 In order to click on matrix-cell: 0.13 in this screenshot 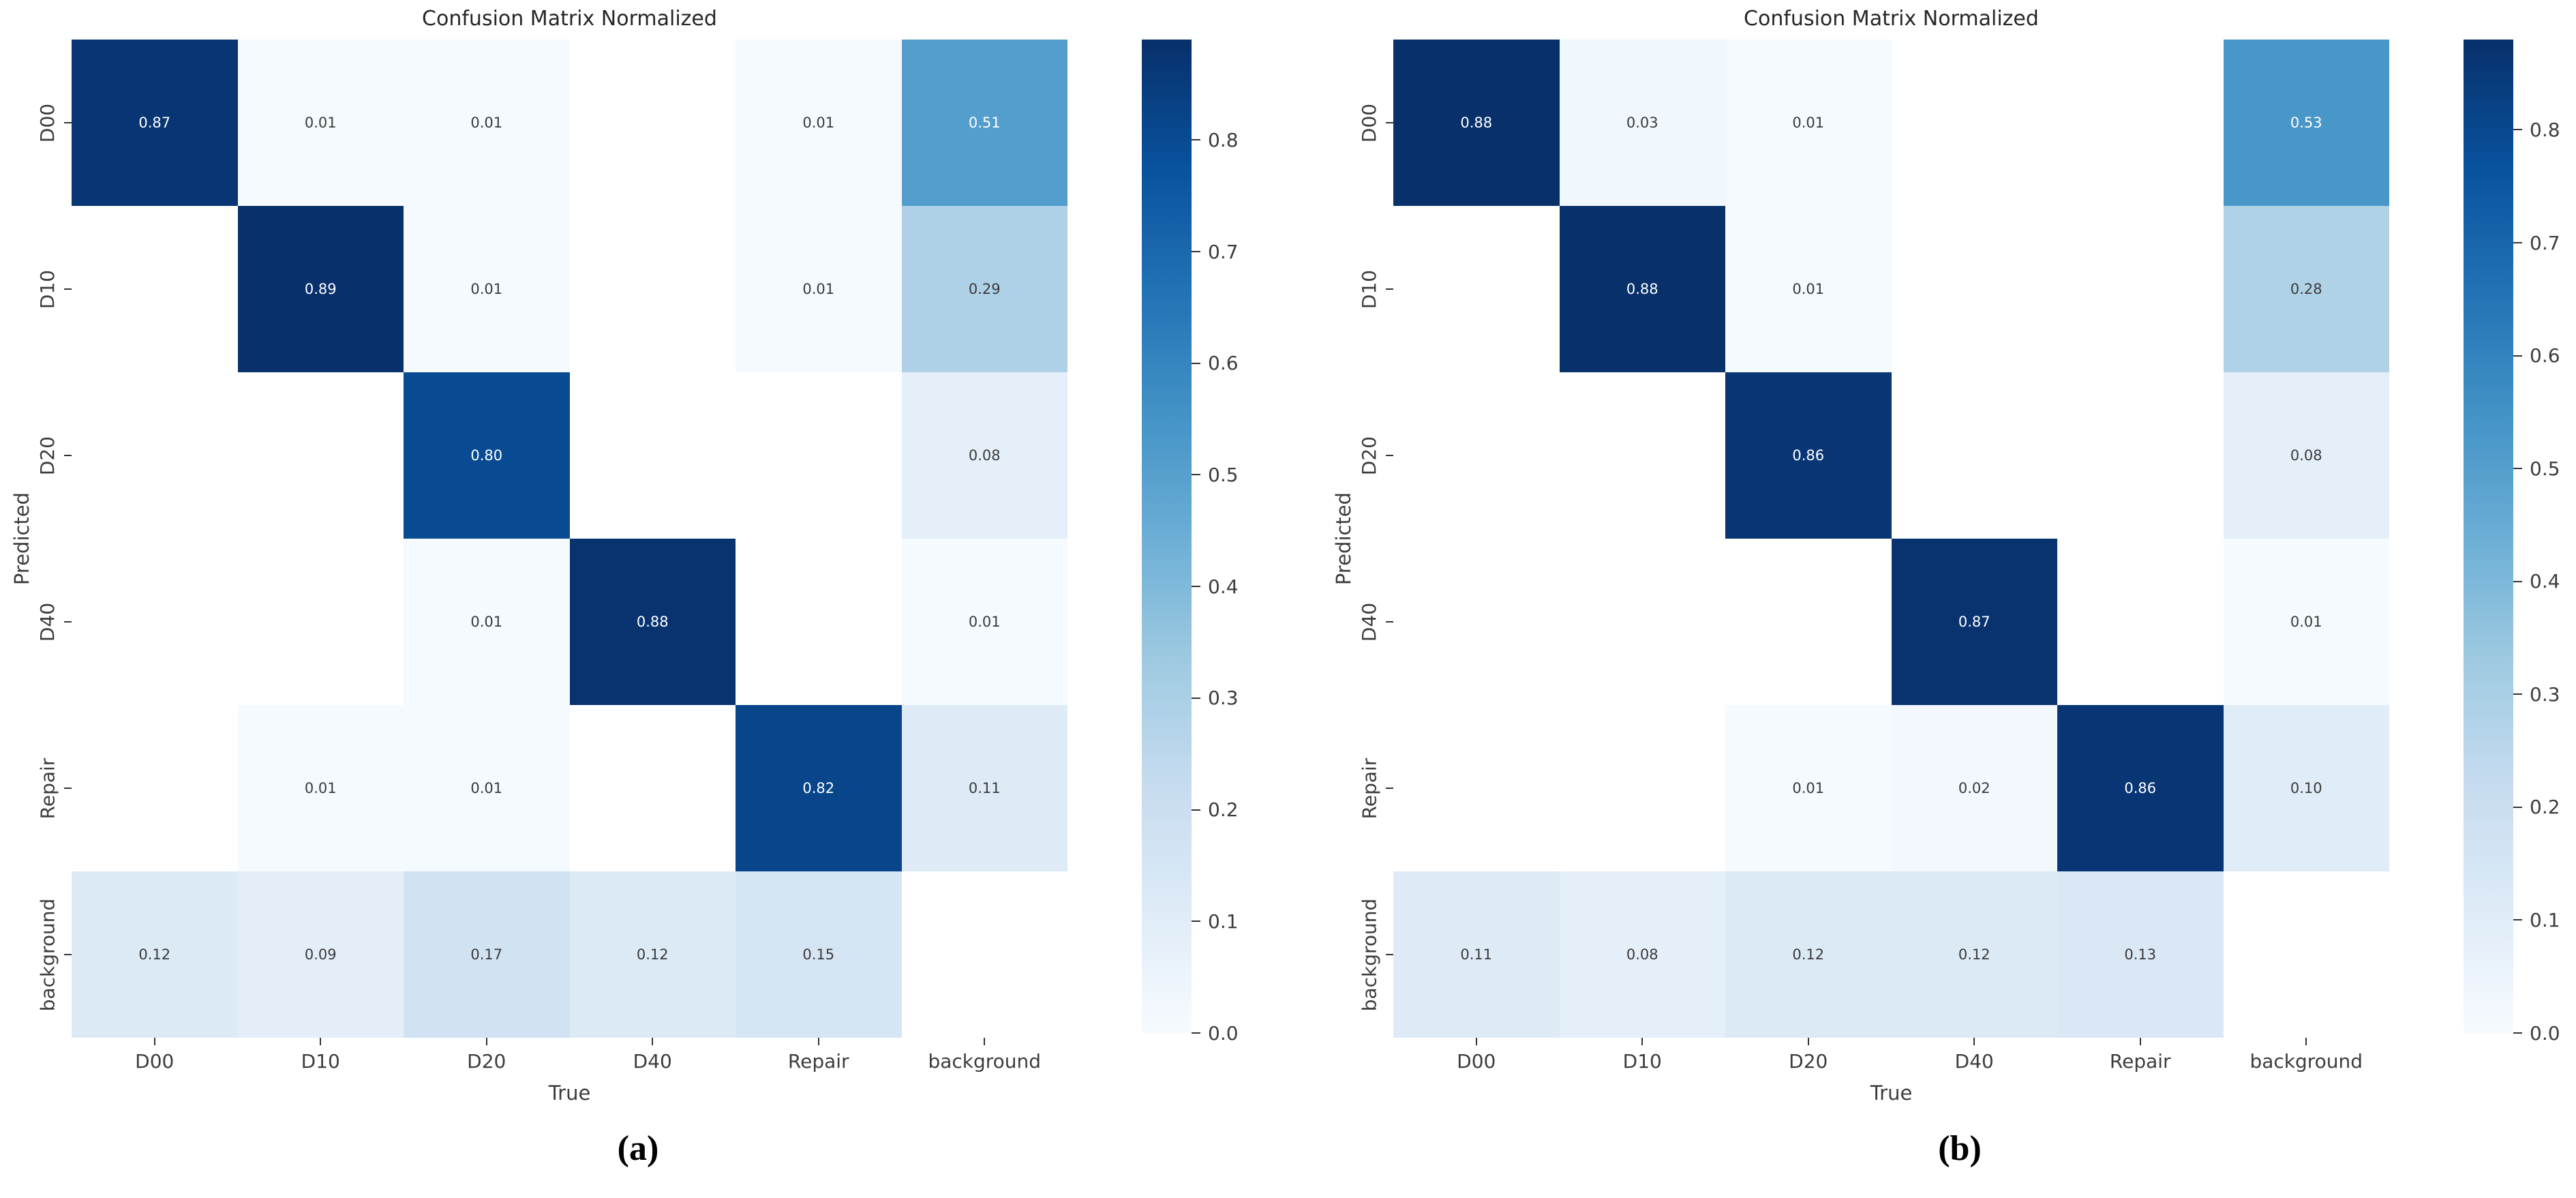, I will do `click(2141, 954)`.